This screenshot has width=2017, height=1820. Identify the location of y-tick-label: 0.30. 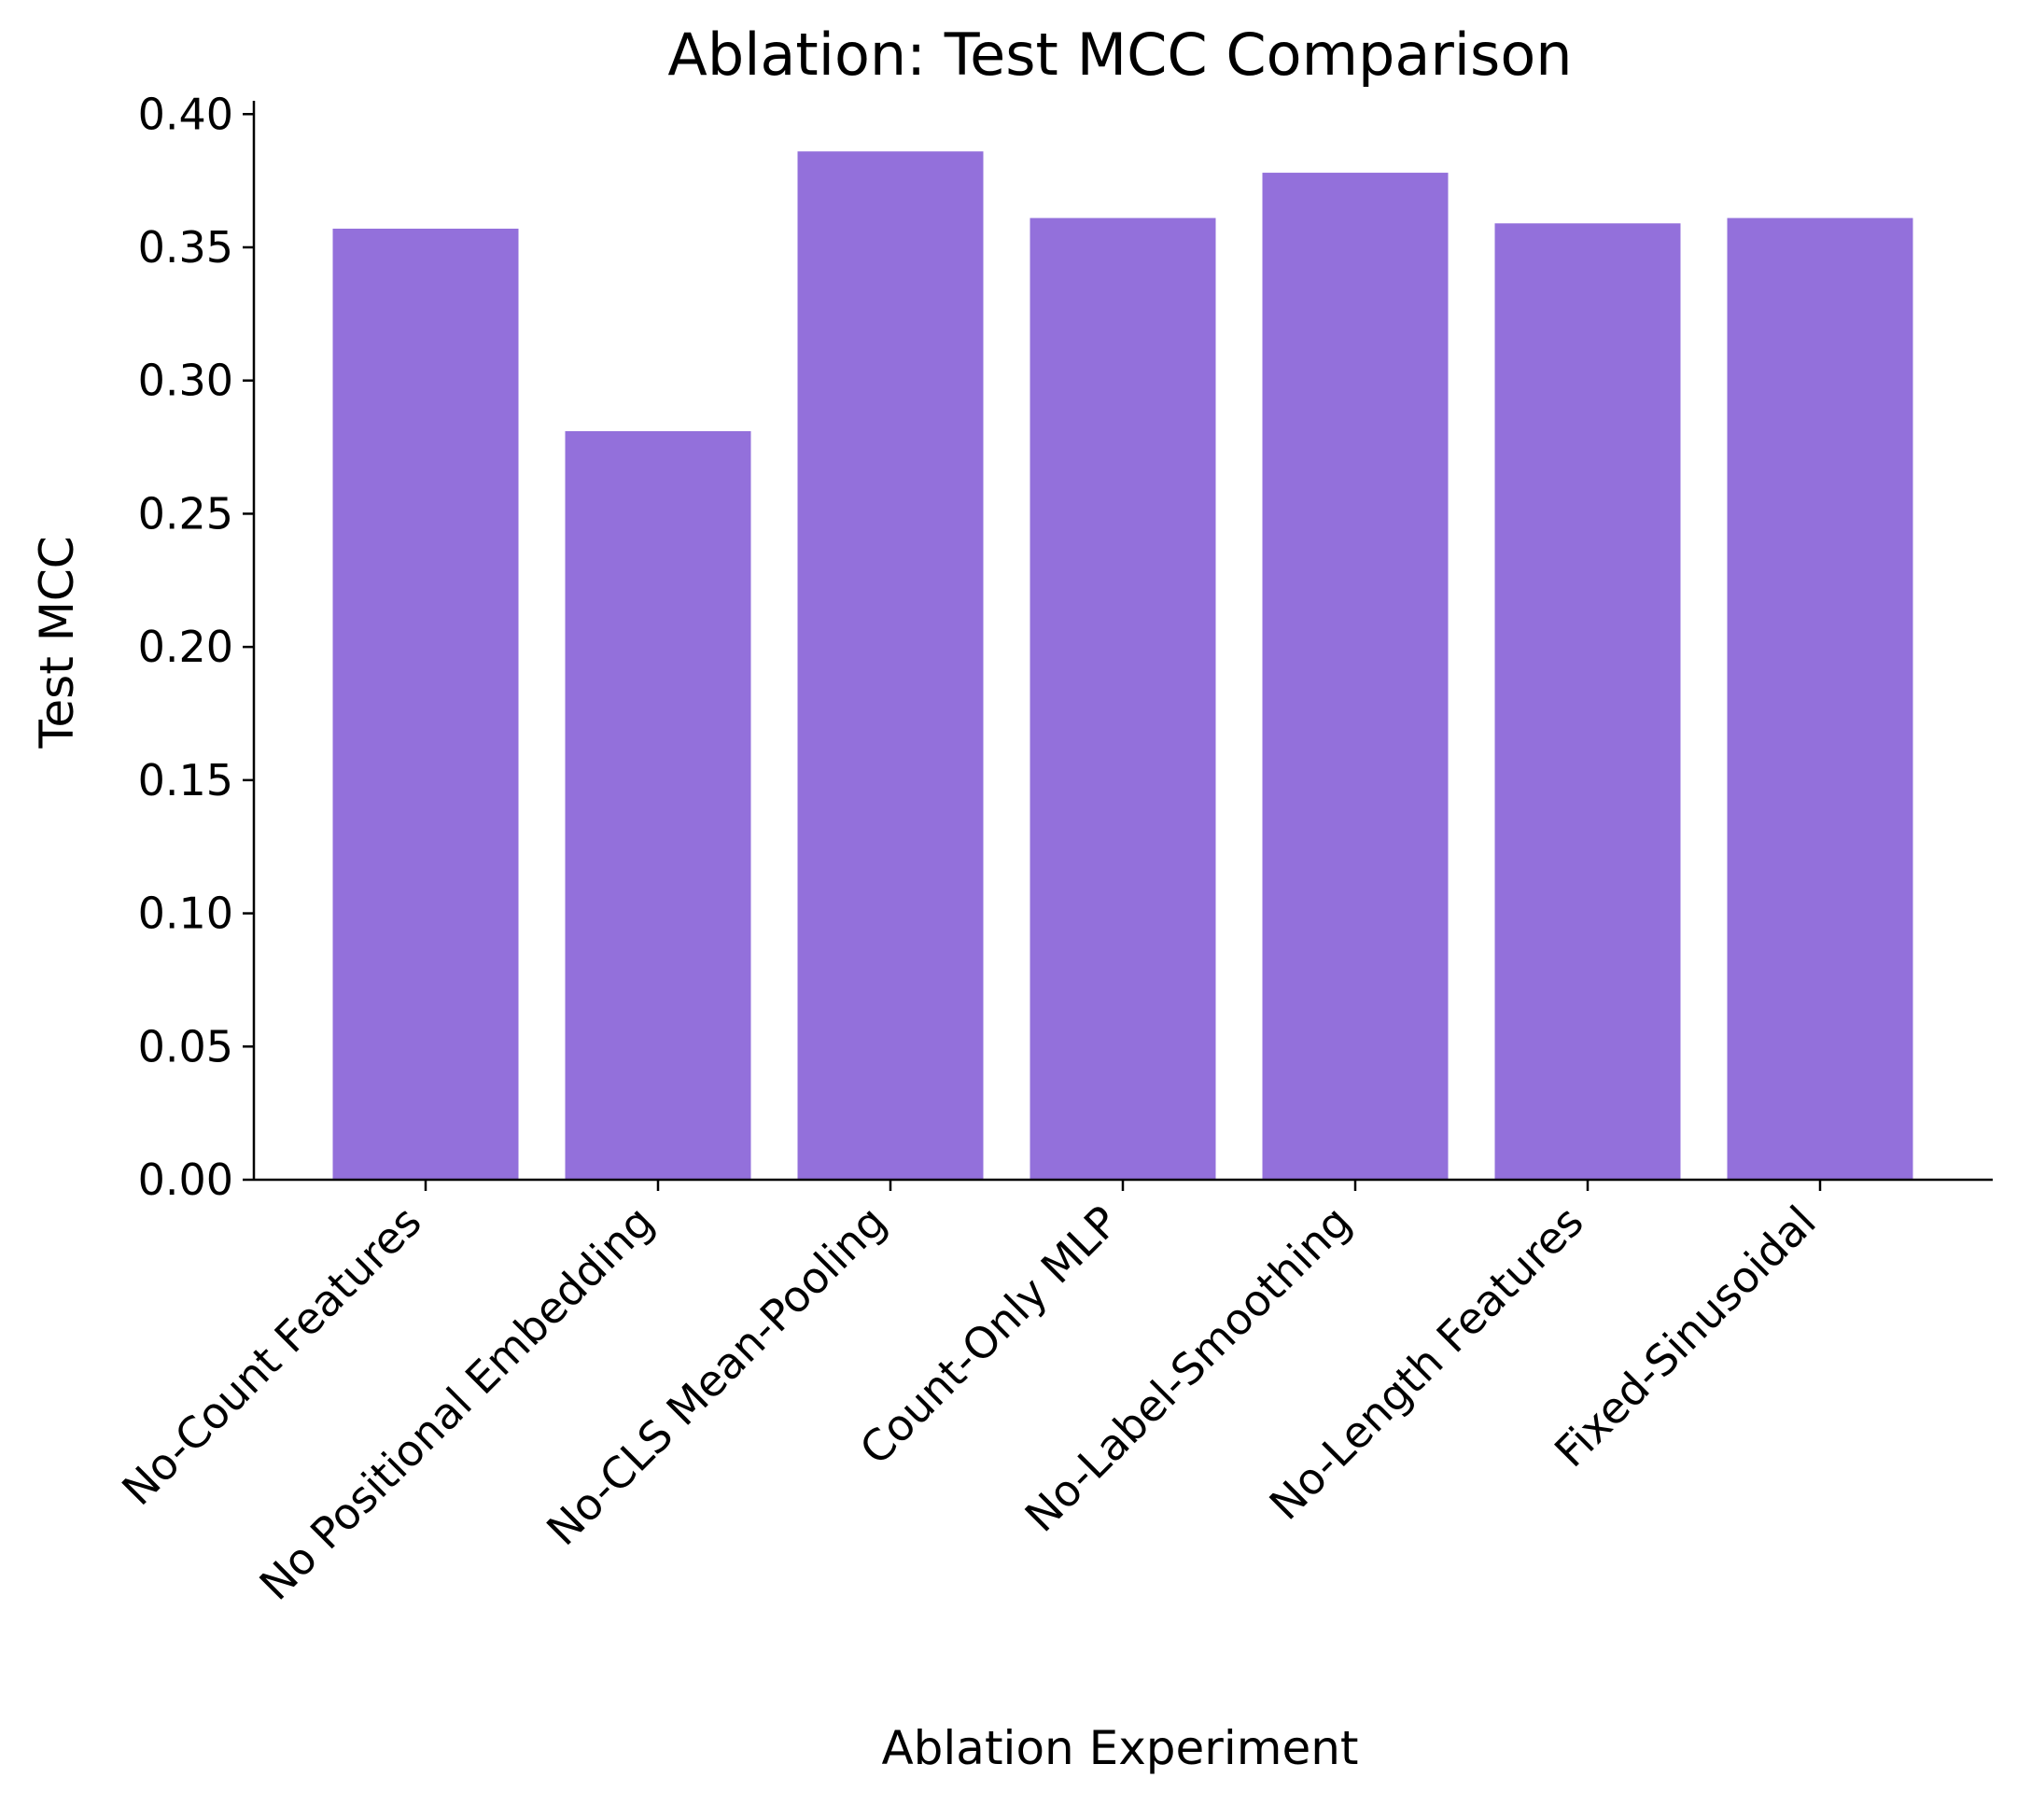
(185, 381).